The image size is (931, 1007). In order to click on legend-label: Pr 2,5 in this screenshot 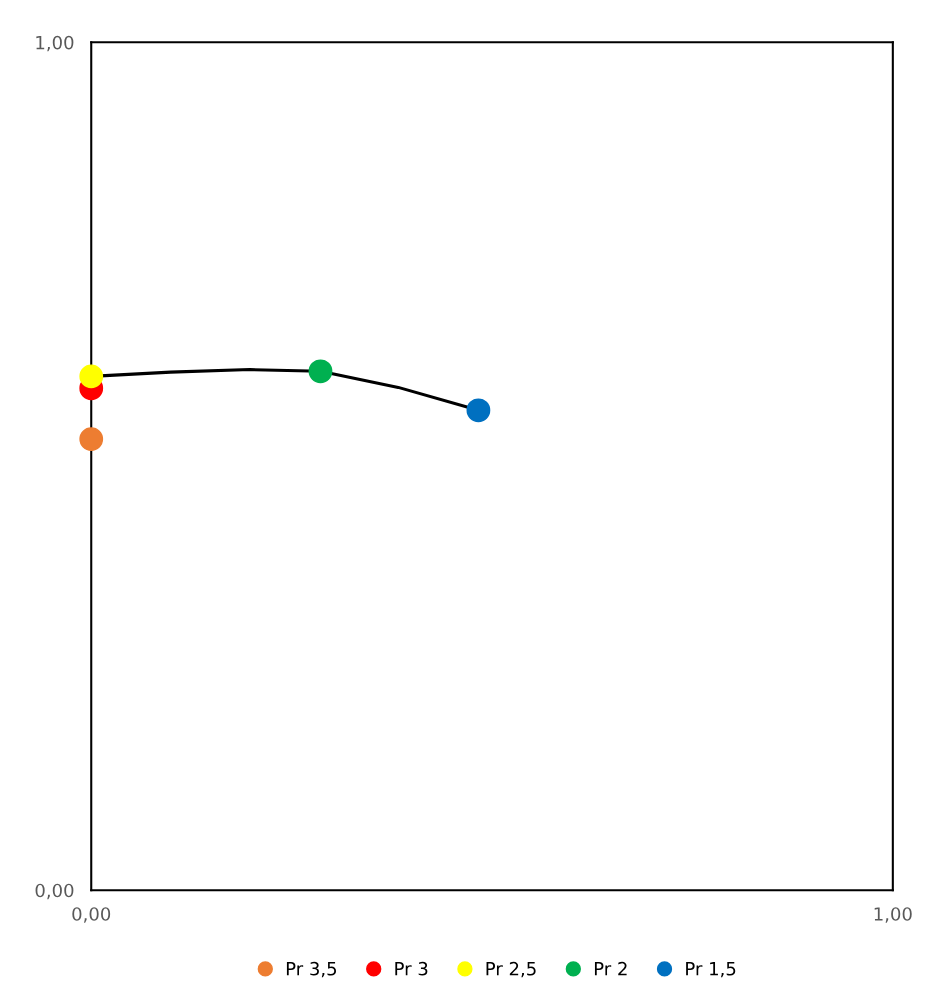, I will do `click(511, 969)`.